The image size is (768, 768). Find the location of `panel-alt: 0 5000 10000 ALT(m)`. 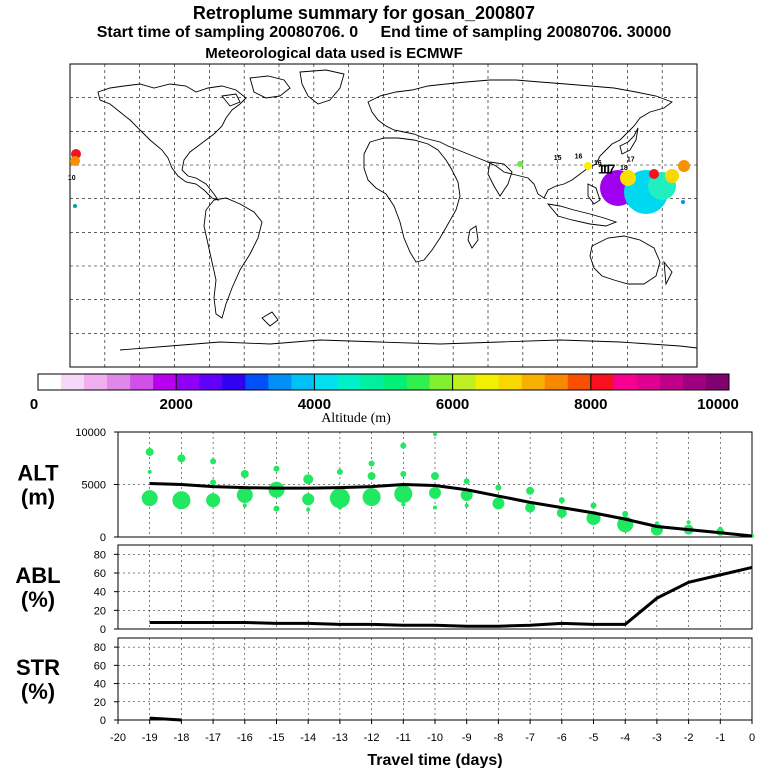

panel-alt: 0 5000 10000 ALT(m) is located at coordinates (385, 485).